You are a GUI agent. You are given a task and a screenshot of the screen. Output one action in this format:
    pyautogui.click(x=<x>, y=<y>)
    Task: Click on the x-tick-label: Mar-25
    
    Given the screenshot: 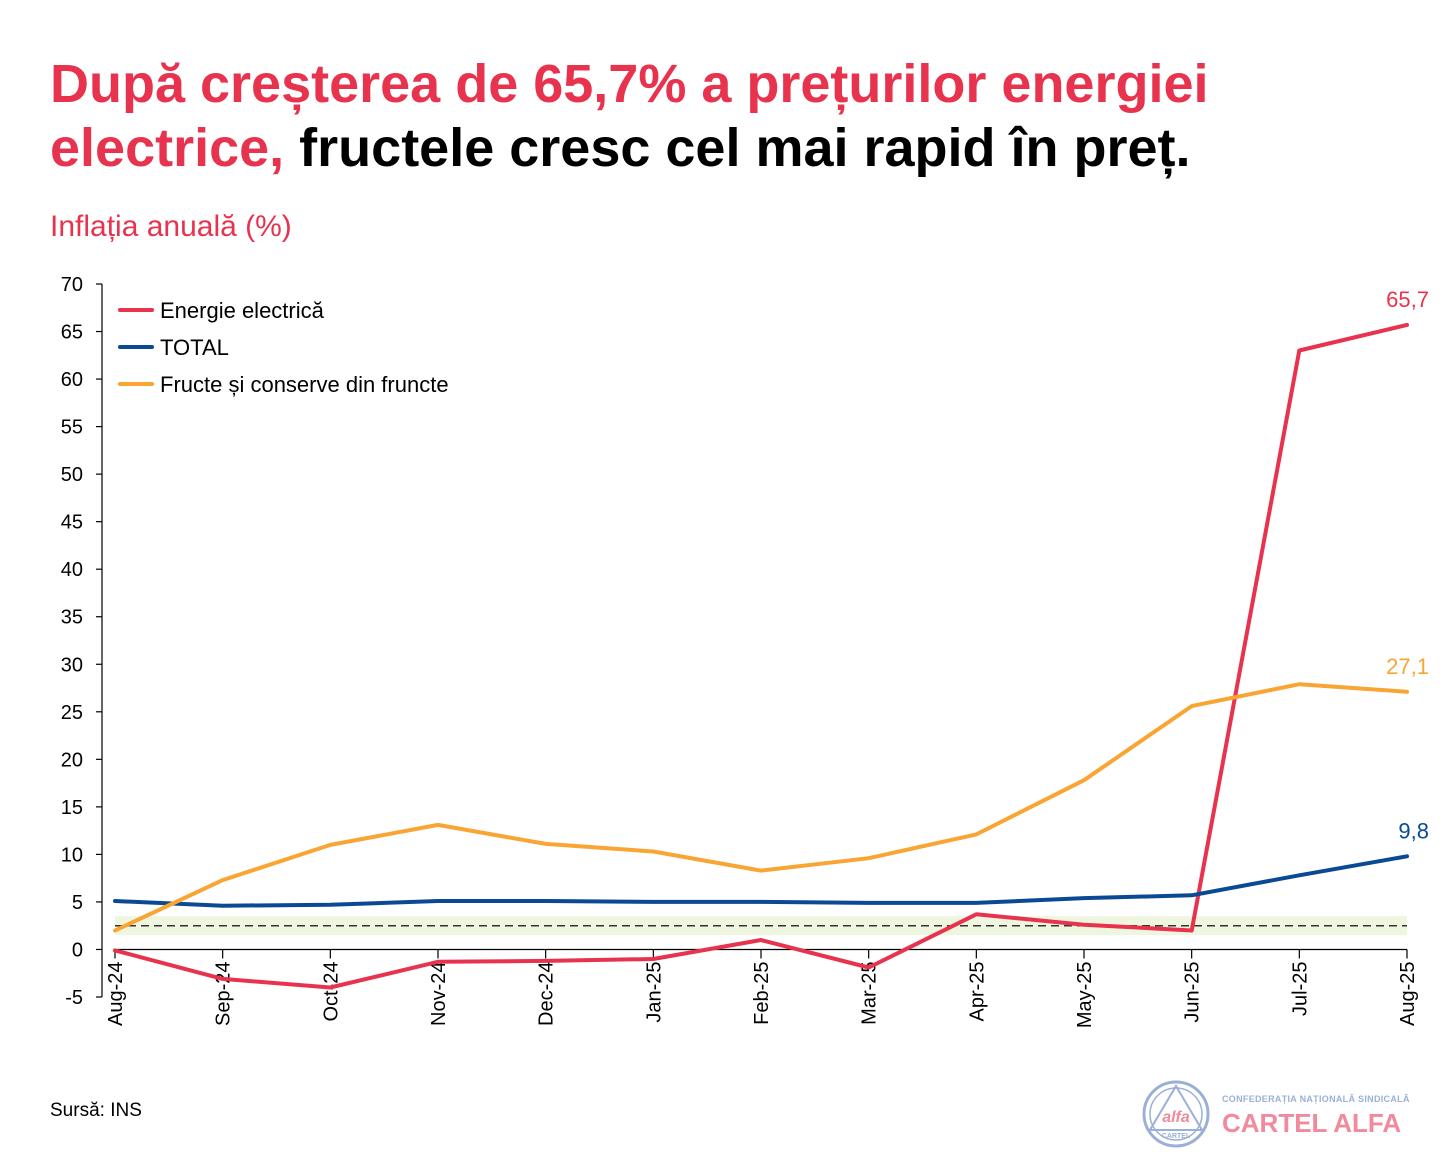 What is the action you would take?
    pyautogui.click(x=870, y=992)
    